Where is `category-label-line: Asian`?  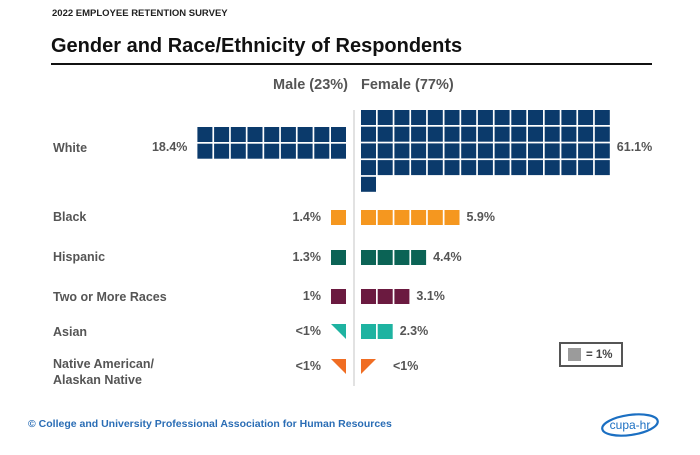
category-label-line: Asian is located at coordinates (70, 332).